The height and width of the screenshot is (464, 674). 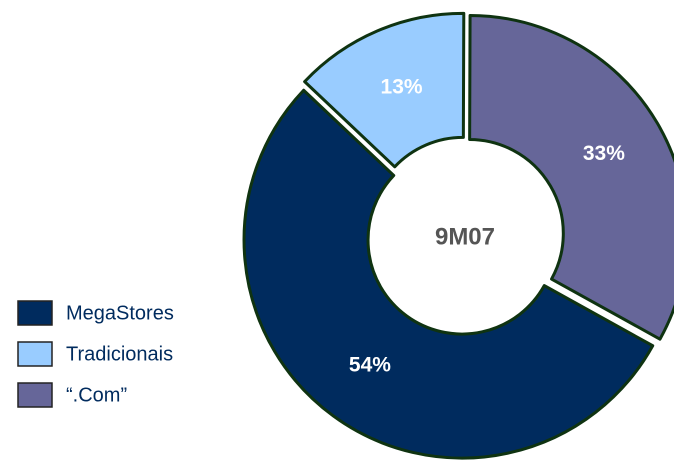 What do you see at coordinates (604, 153) in the screenshot?
I see `data-label: 33%` at bounding box center [604, 153].